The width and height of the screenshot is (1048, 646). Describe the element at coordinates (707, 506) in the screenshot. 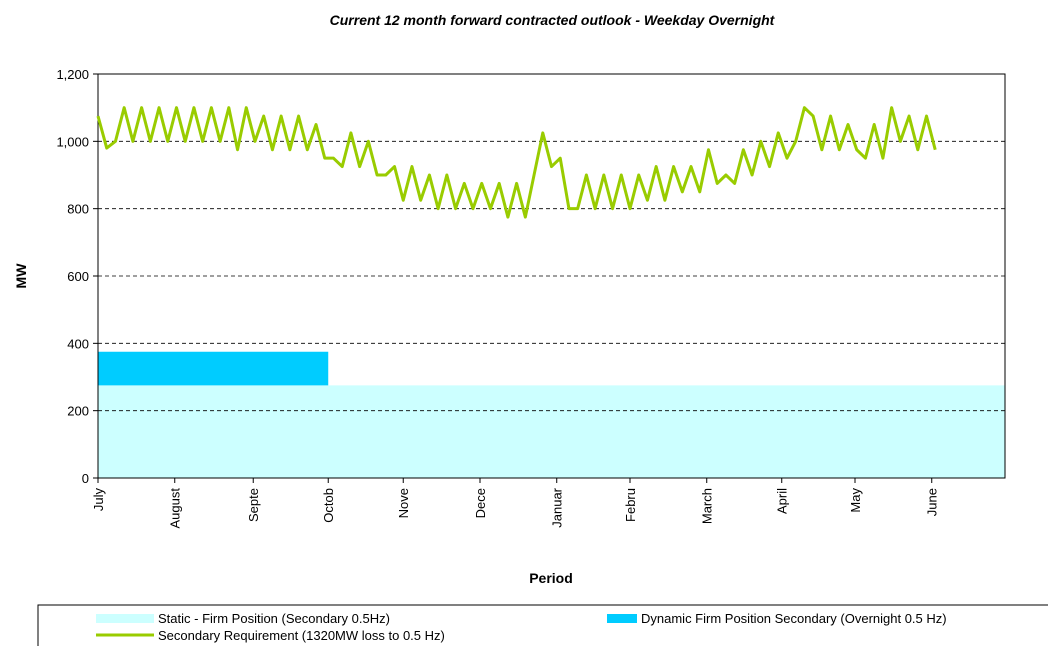

I see `x-tick-label: March` at that location.